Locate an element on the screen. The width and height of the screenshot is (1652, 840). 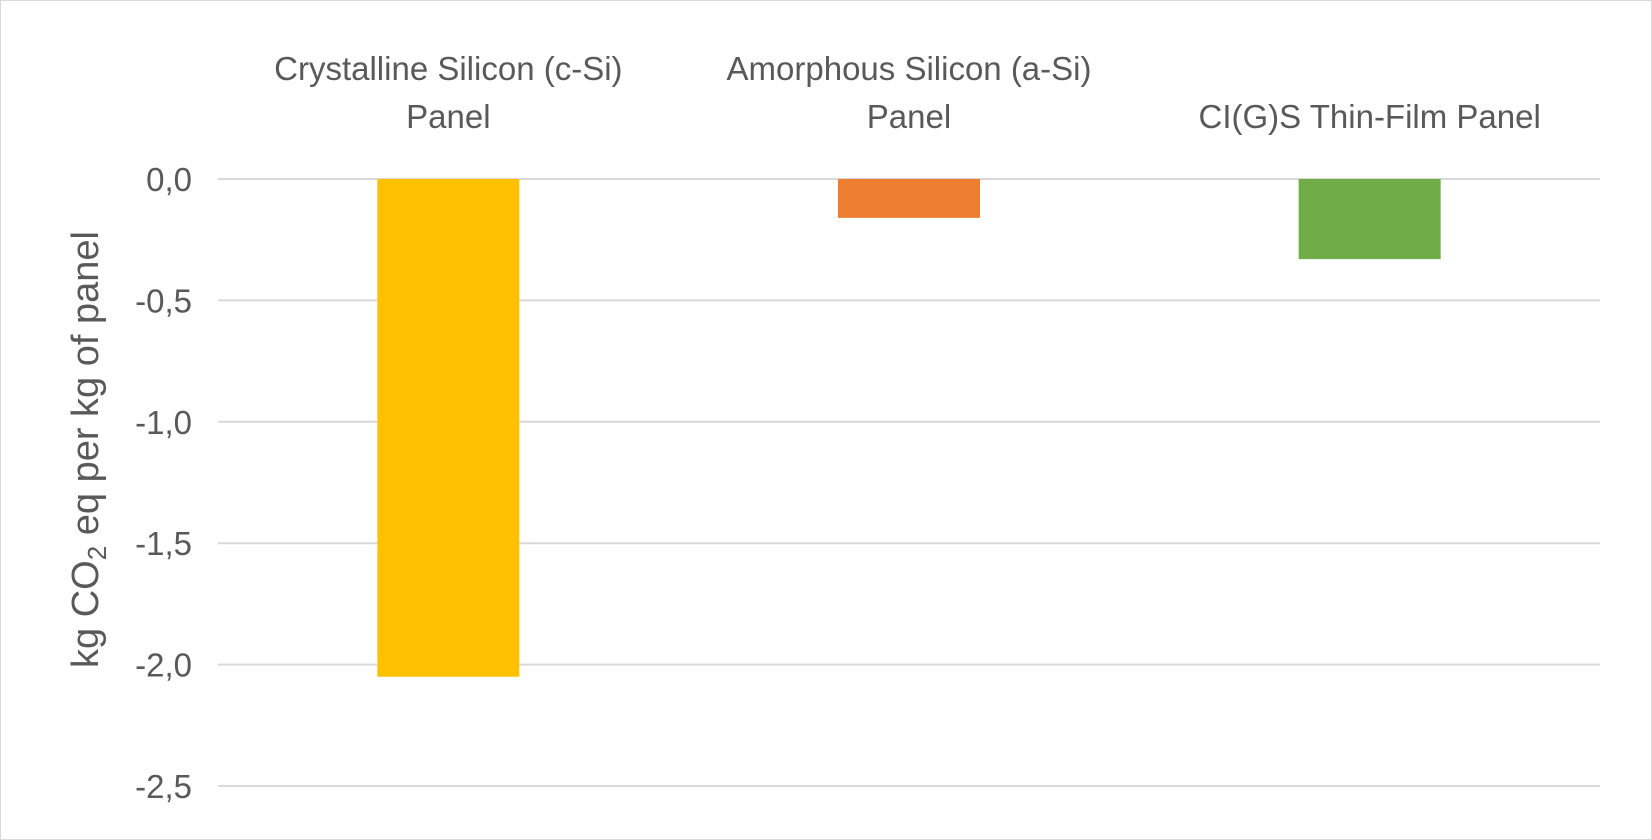
y-tick-label: -2,0 is located at coordinates (163, 665).